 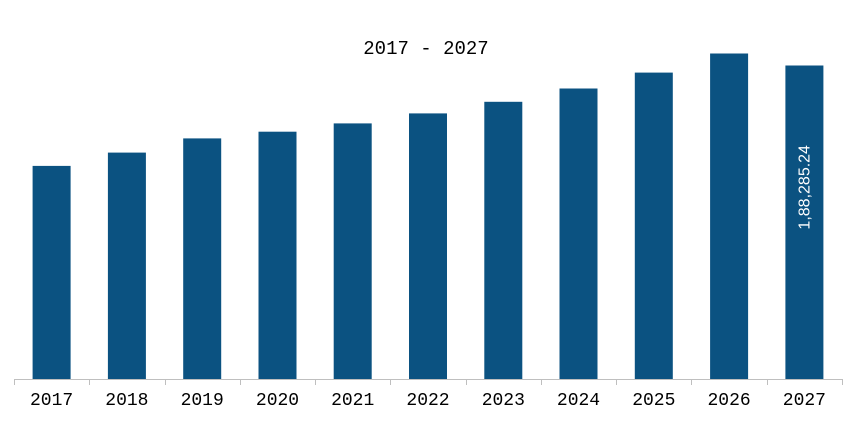 What do you see at coordinates (51, 401) in the screenshot?
I see `x-tick-label-2017: 2017` at bounding box center [51, 401].